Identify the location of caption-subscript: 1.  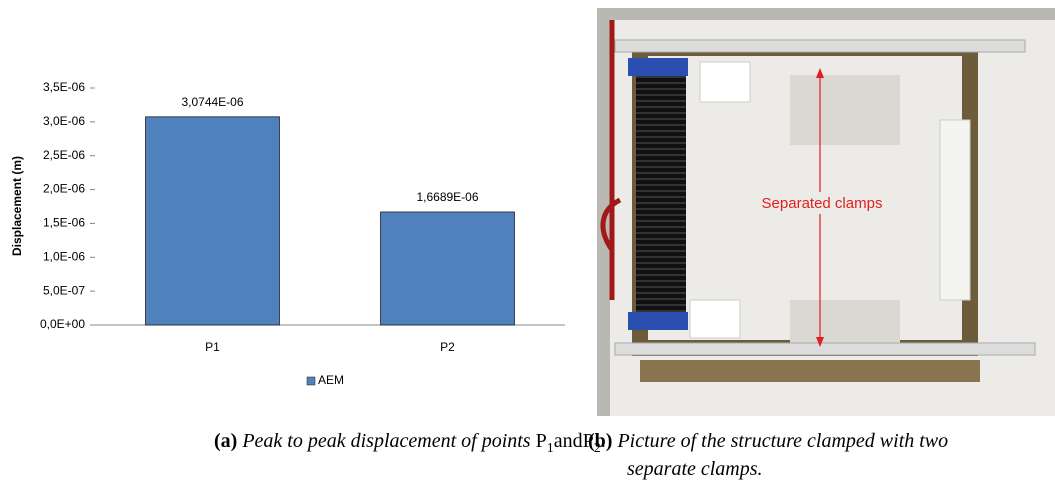
(550, 448).